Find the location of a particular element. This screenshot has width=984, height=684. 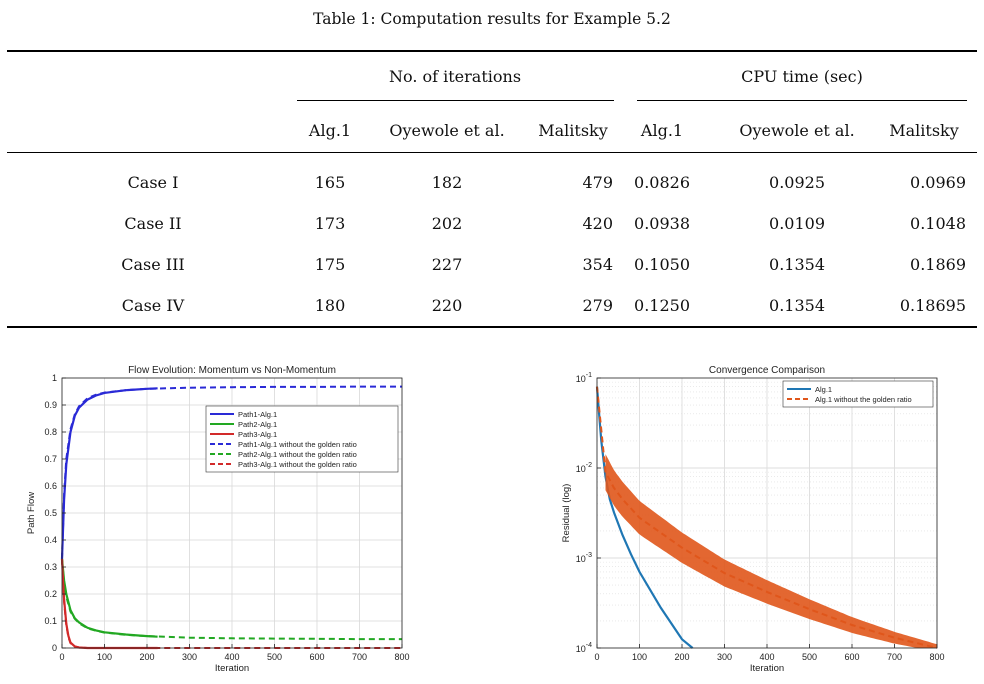

table-cell: 0.1048 is located at coordinates (938, 223).